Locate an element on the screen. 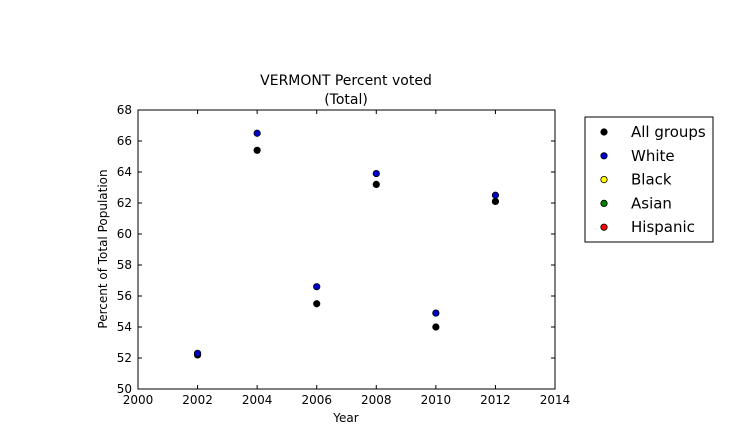  y-tick-label: 50 is located at coordinates (124, 389).